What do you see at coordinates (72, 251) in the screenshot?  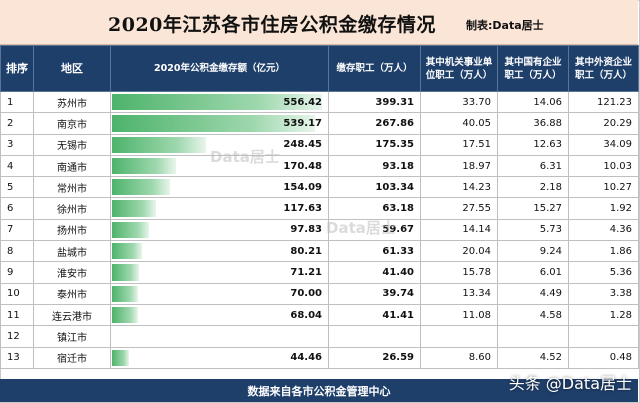 I see `cell-region: 盐城市` at bounding box center [72, 251].